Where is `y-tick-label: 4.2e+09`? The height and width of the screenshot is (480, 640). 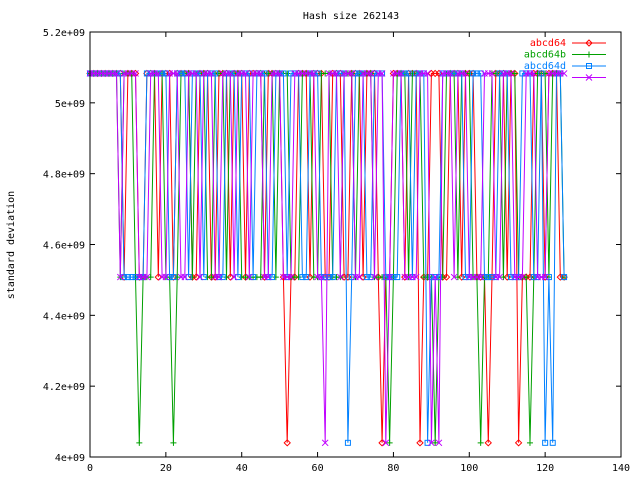 y-tick-label: 4.2e+09 is located at coordinates (64, 387).